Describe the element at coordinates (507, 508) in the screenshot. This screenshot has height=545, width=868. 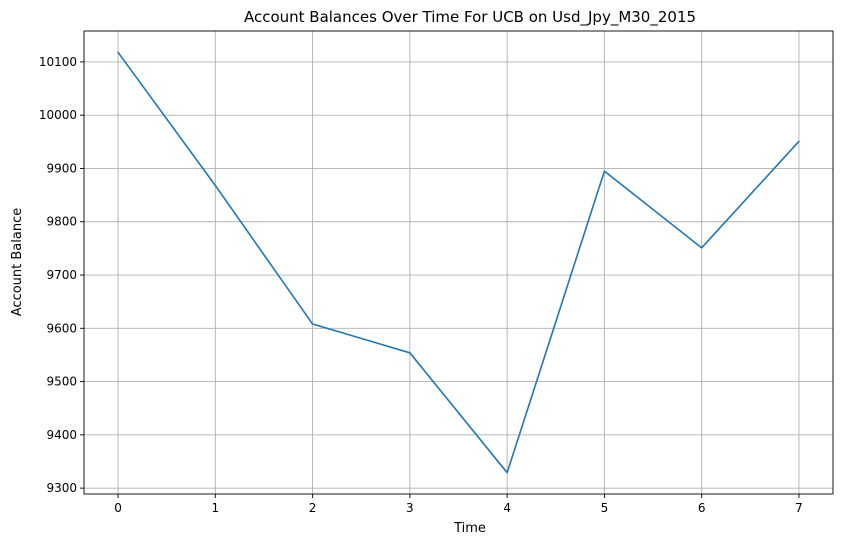
I see `x-tick-label: 4` at that location.